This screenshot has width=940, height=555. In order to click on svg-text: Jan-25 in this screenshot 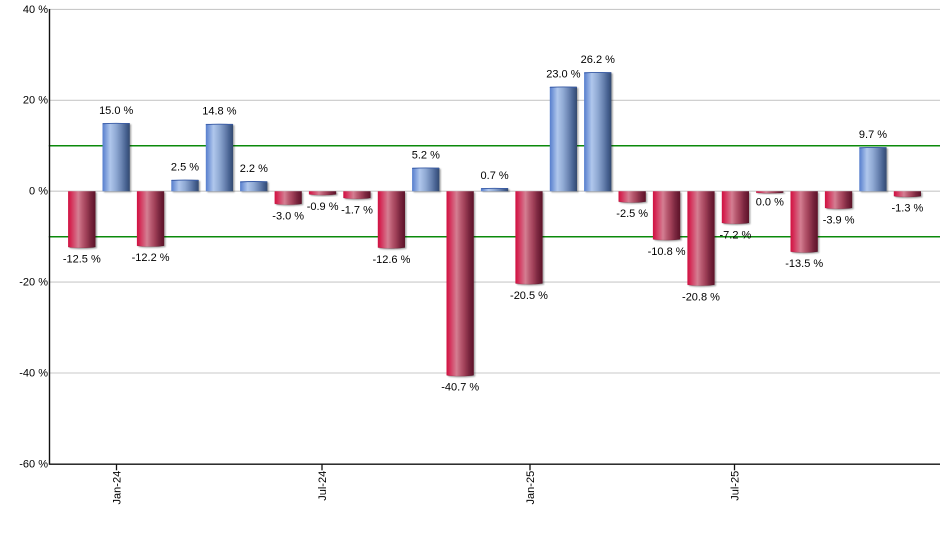, I will do `click(531, 488)`.